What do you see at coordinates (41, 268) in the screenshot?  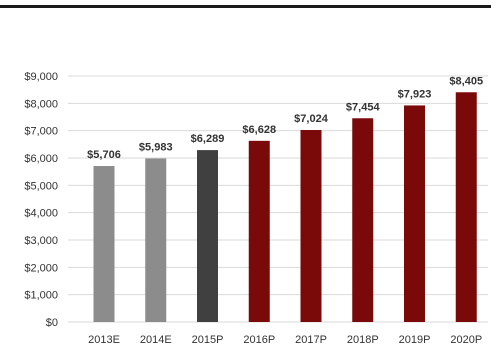 I see `y-tick-label: $2,000` at bounding box center [41, 268].